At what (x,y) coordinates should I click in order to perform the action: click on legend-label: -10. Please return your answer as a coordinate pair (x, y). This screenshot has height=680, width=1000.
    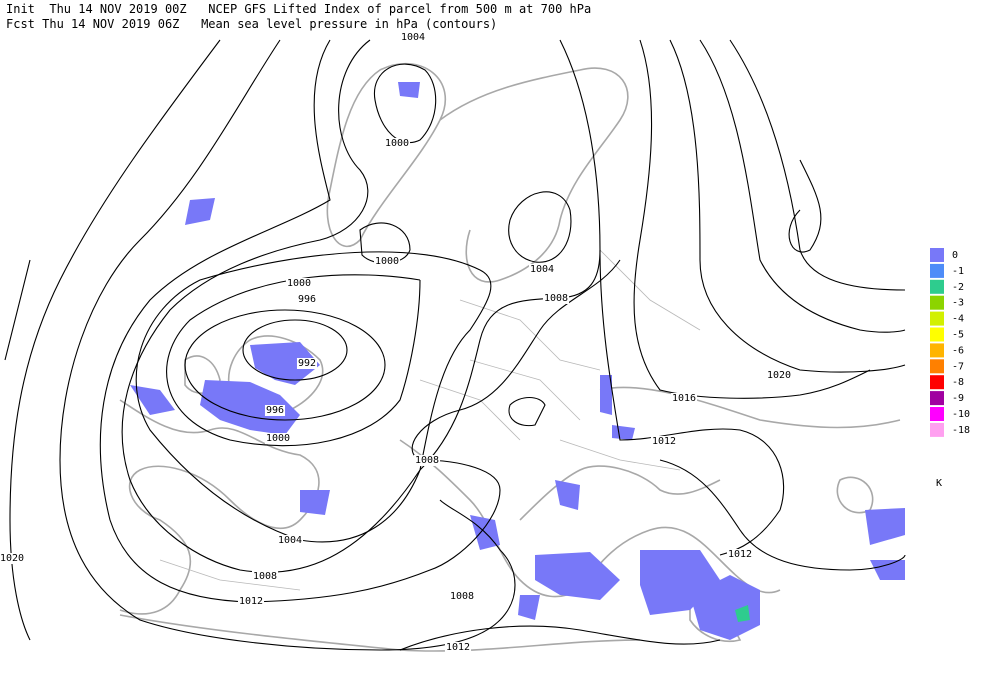
    Looking at the image, I should click on (961, 414).